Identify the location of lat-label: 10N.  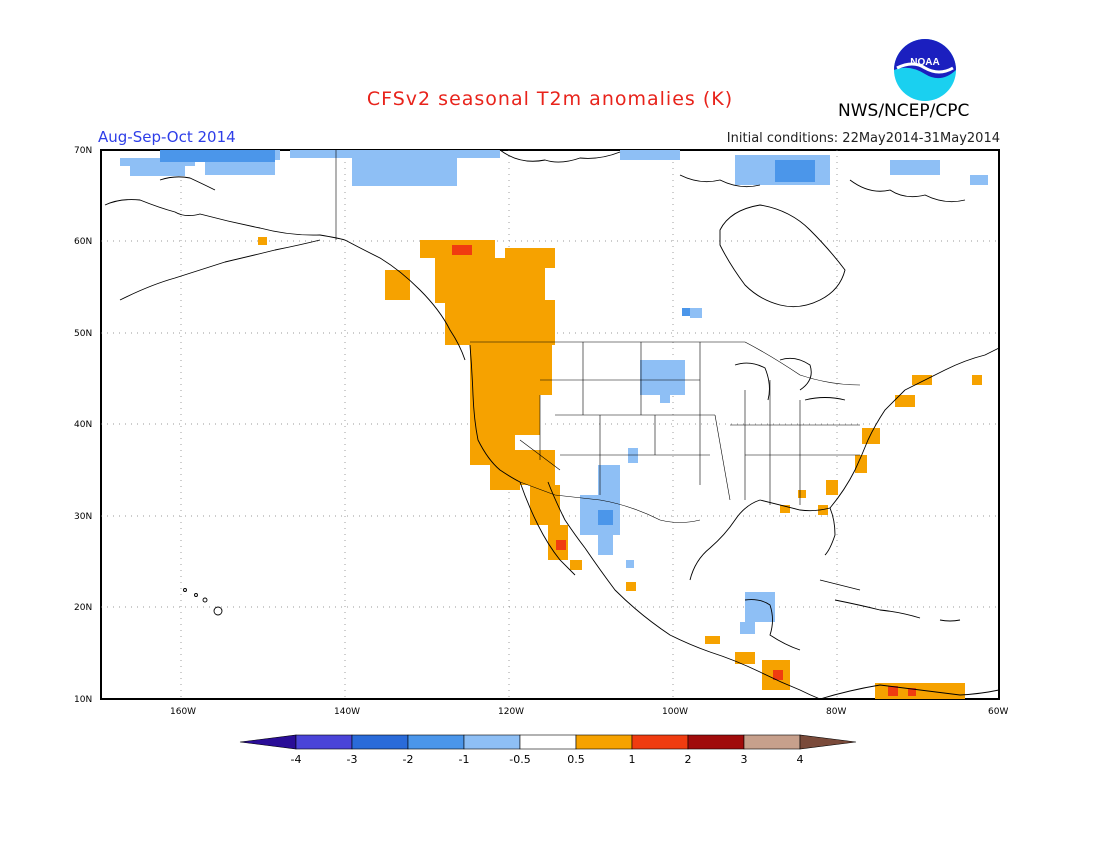
(83, 700).